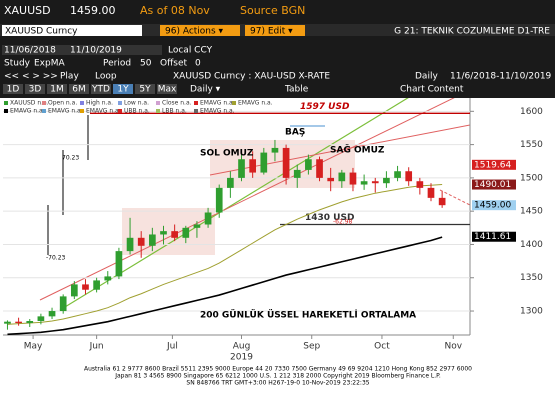  Describe the element at coordinates (136, 103) in the screenshot. I see `legend-label: Low n.a.` at that location.